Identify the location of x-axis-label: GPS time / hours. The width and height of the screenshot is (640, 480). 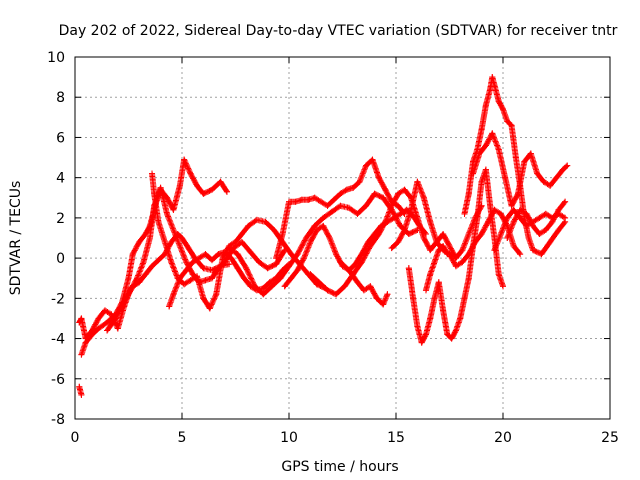
(339, 467).